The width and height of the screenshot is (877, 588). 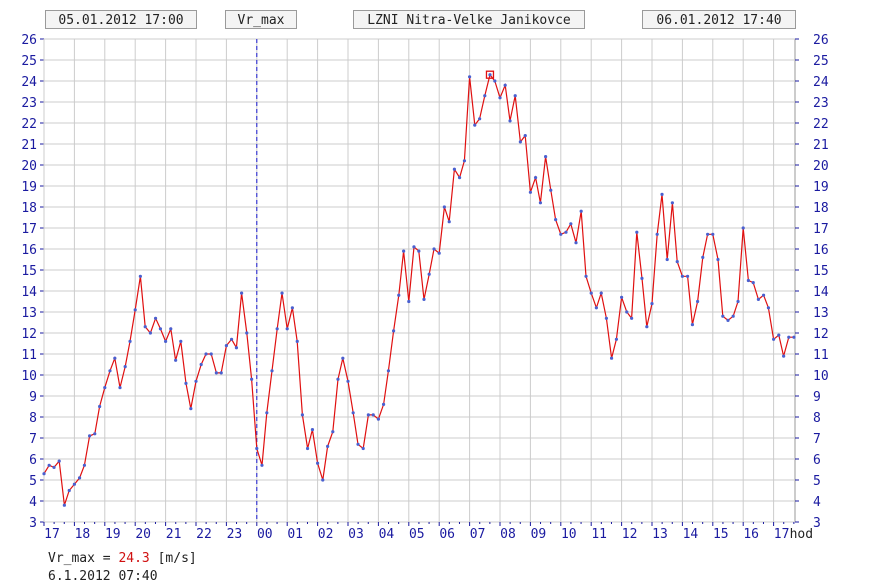 I want to click on x-tick-label: 13, so click(x=660, y=534).